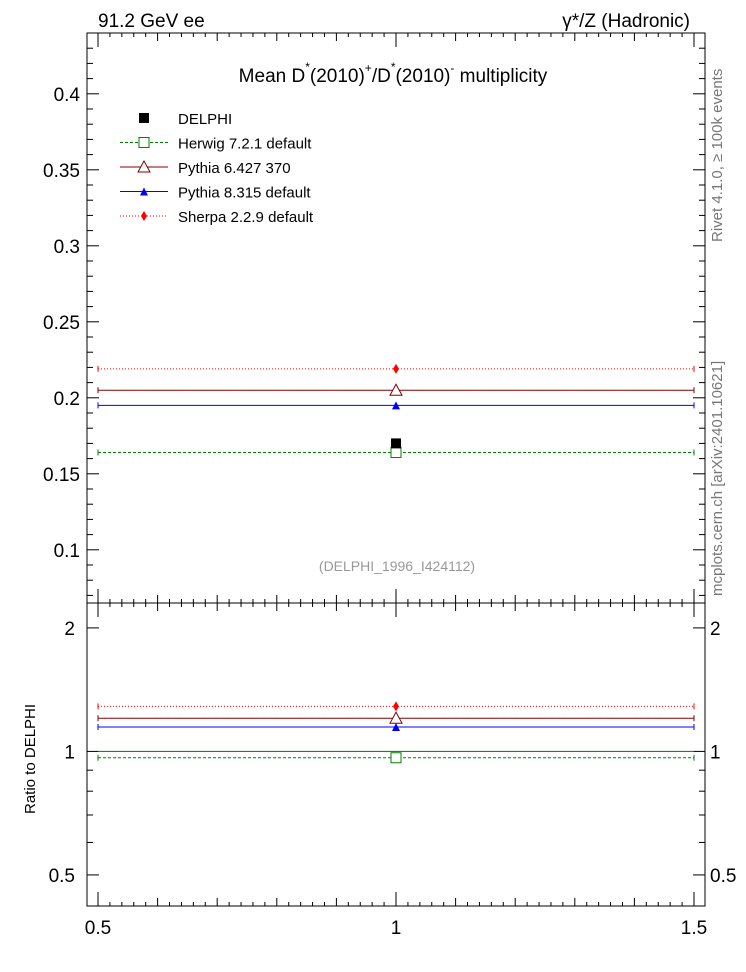  Describe the element at coordinates (67, 551) in the screenshot. I see `y-tick-label: 0.1` at that location.